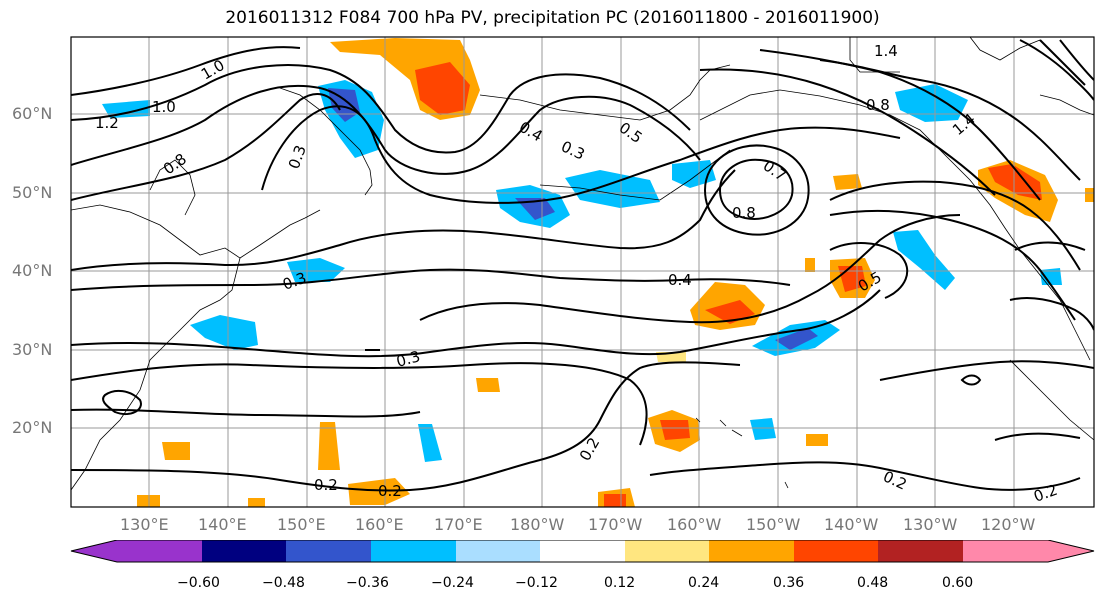 This screenshot has height=601, width=1105. What do you see at coordinates (452, 583) in the screenshot?
I see `colorbar-tick: −0.24` at bounding box center [452, 583].